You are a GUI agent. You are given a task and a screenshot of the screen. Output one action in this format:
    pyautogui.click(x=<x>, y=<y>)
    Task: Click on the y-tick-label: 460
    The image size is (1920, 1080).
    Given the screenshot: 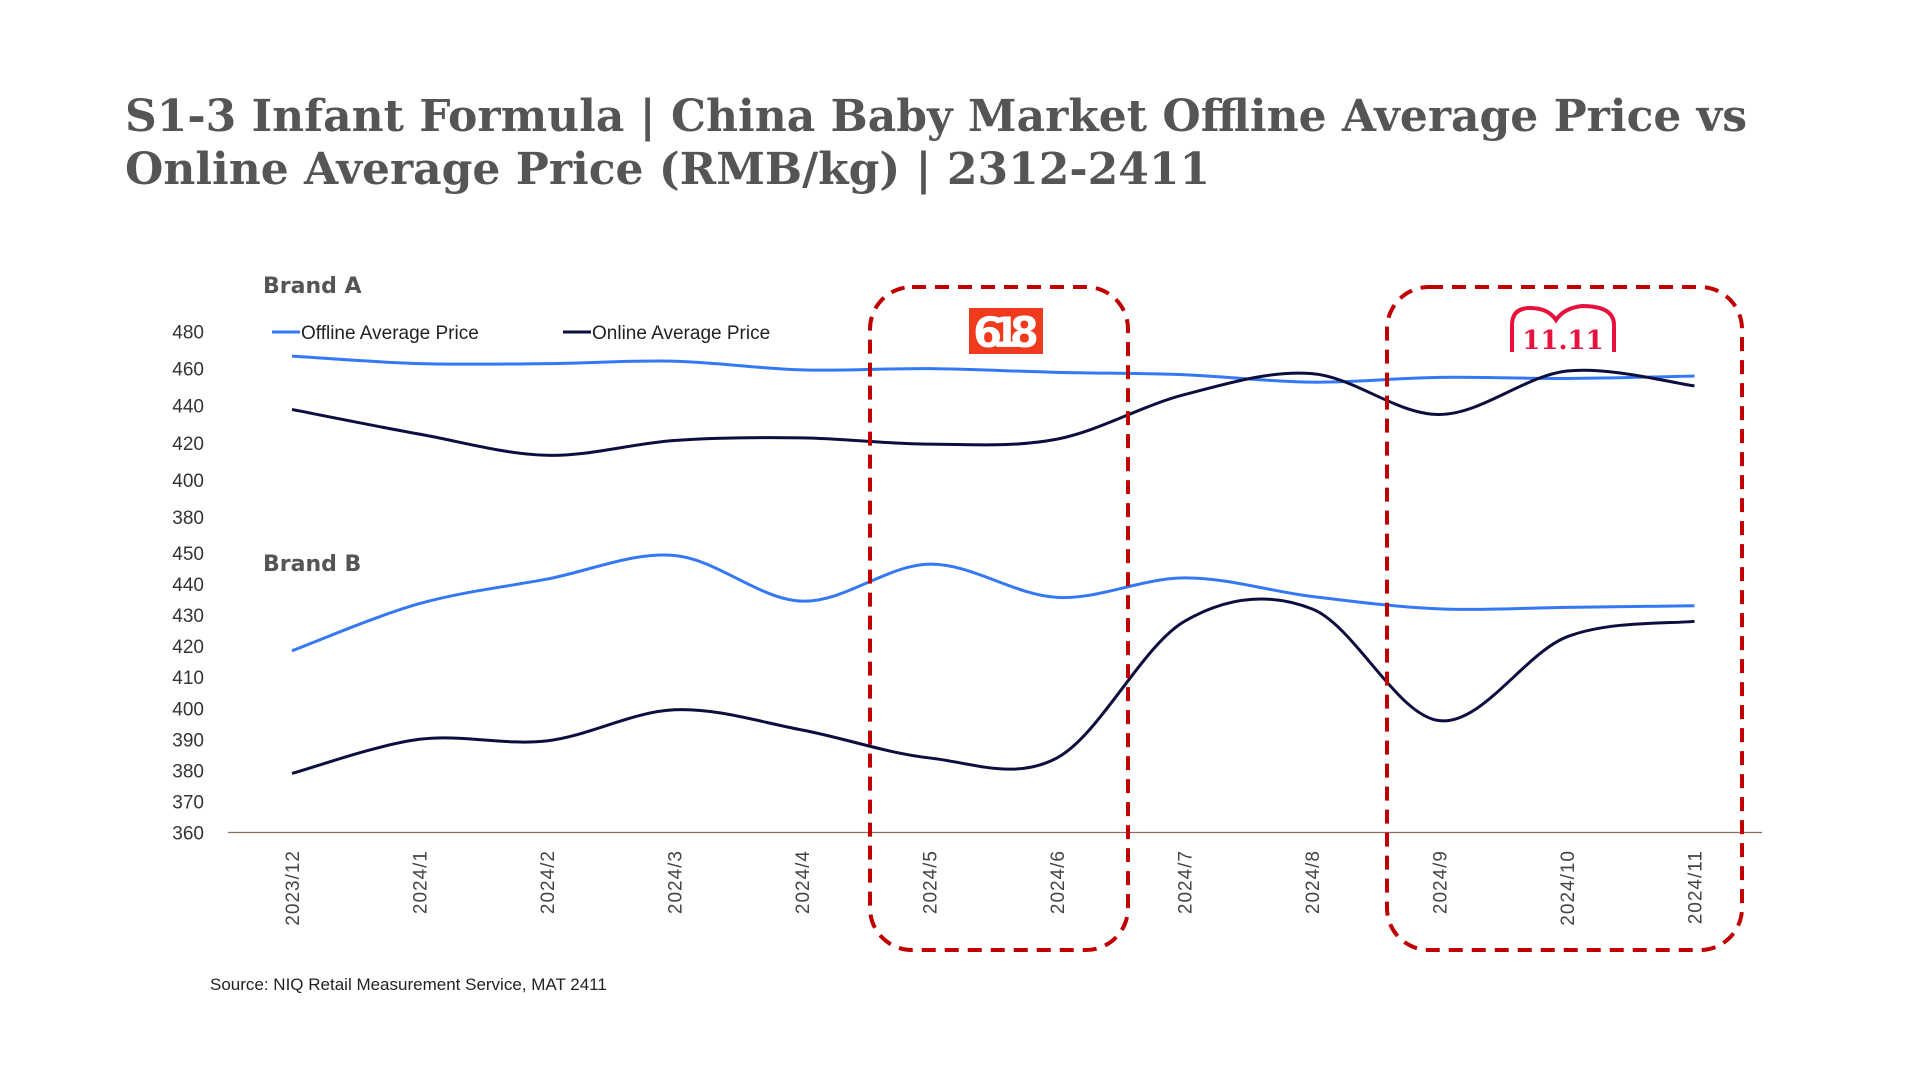 What is the action you would take?
    pyautogui.click(x=188, y=370)
    